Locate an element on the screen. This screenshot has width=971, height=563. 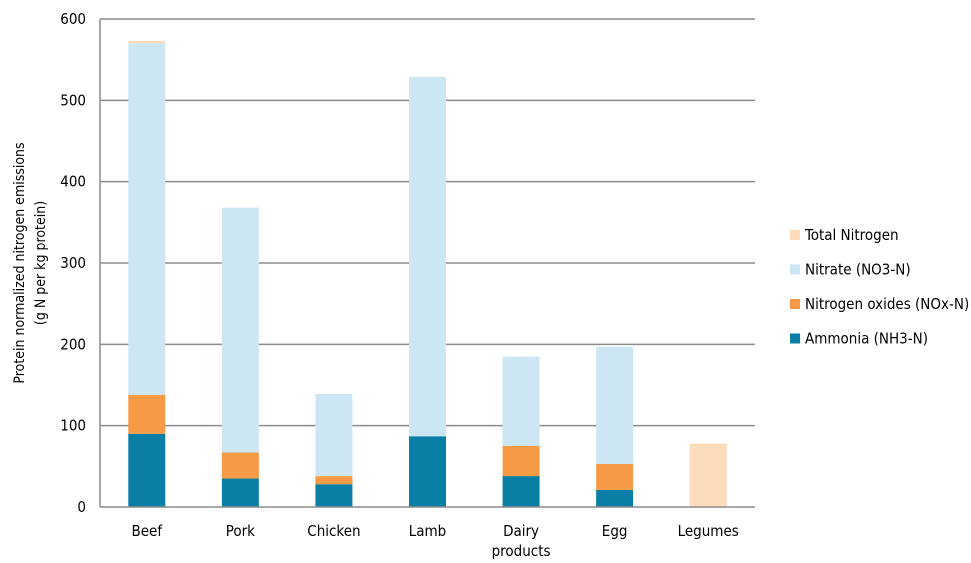
x-category-label: Lamb is located at coordinates (428, 531).